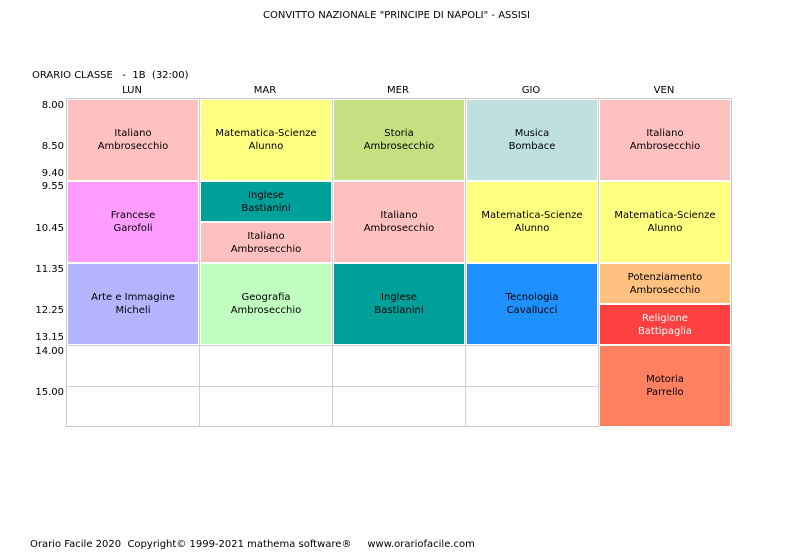 Image resolution: width=793 pixels, height=559 pixels. What do you see at coordinates (665, 392) in the screenshot?
I see `lesson-teacher: Parrello` at bounding box center [665, 392].